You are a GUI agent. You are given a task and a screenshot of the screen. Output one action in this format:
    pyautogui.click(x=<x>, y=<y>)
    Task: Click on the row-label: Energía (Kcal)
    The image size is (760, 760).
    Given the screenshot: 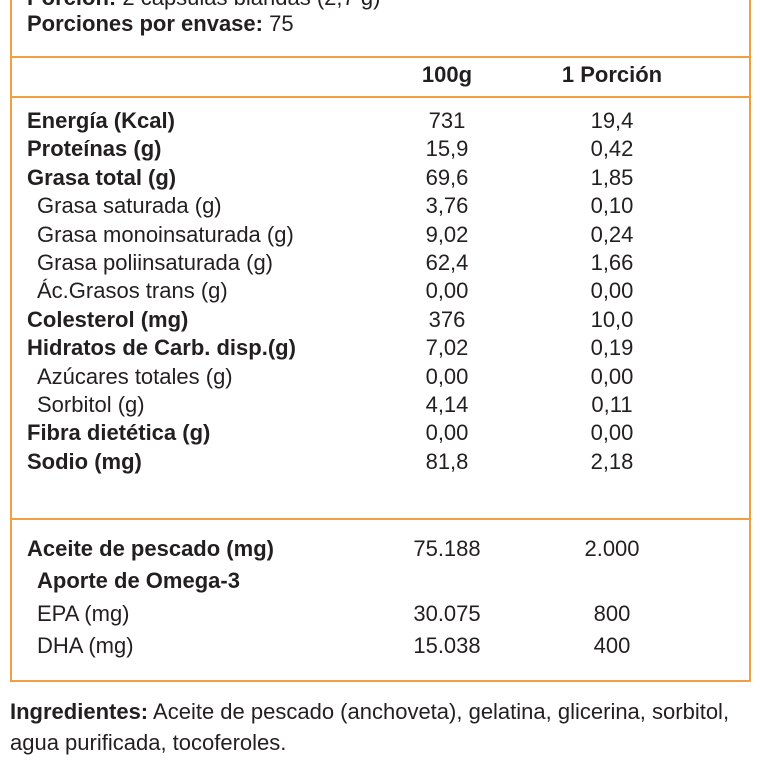 What is the action you would take?
    pyautogui.click(x=101, y=120)
    